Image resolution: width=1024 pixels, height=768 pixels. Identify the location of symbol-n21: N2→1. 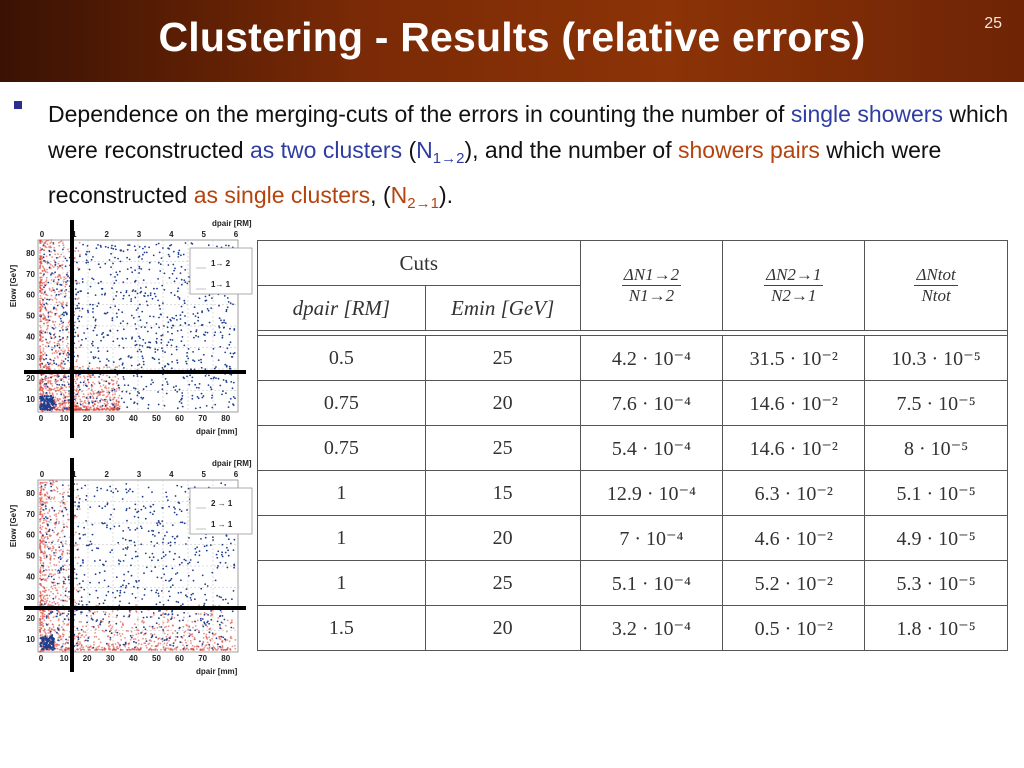
(414, 197).